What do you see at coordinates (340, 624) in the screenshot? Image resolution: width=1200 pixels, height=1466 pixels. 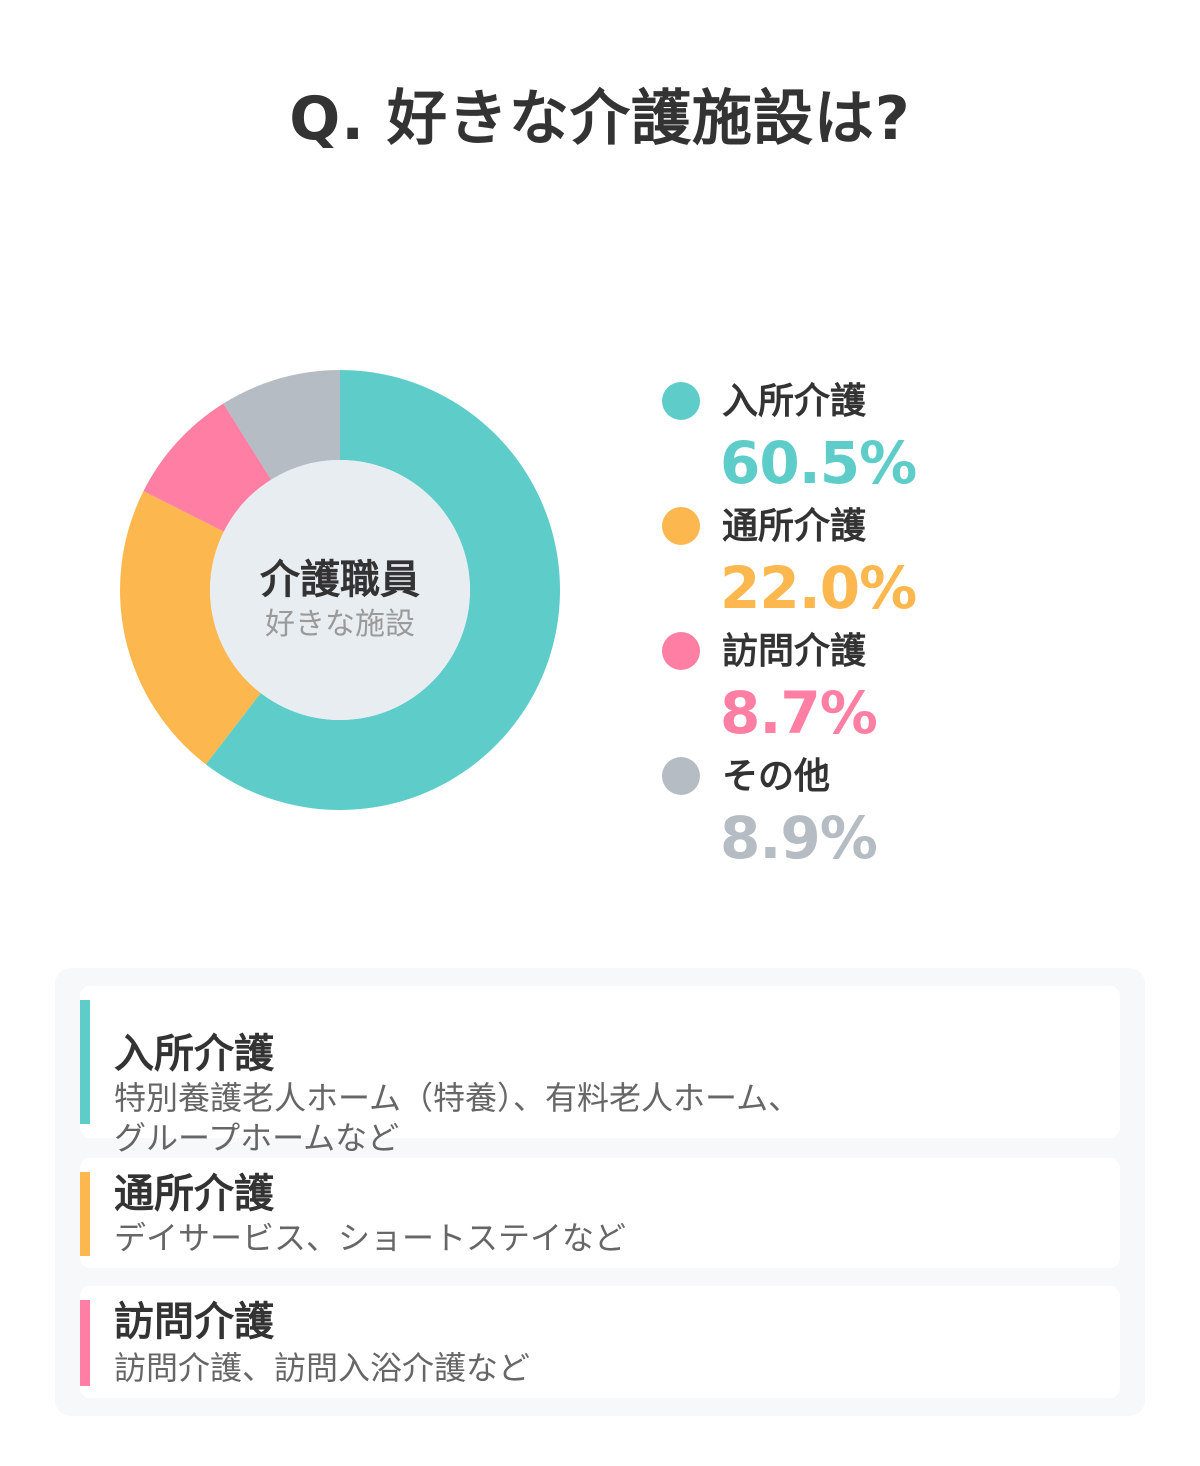 I see `center-sub-label: 好きな施設` at bounding box center [340, 624].